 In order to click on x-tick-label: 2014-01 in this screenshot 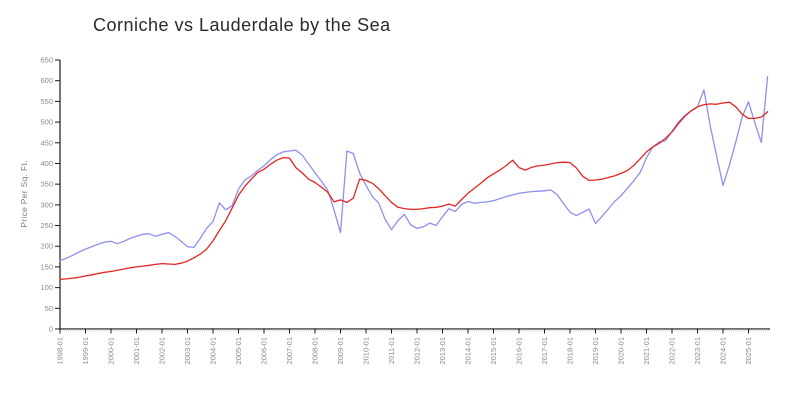, I will do `click(468, 351)`.